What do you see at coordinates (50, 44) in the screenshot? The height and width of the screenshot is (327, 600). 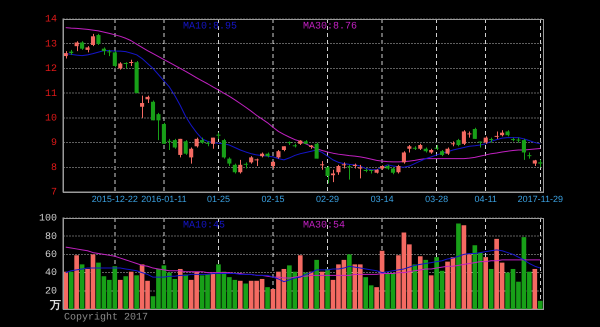 I see `y-tick-label: 13` at bounding box center [50, 44].